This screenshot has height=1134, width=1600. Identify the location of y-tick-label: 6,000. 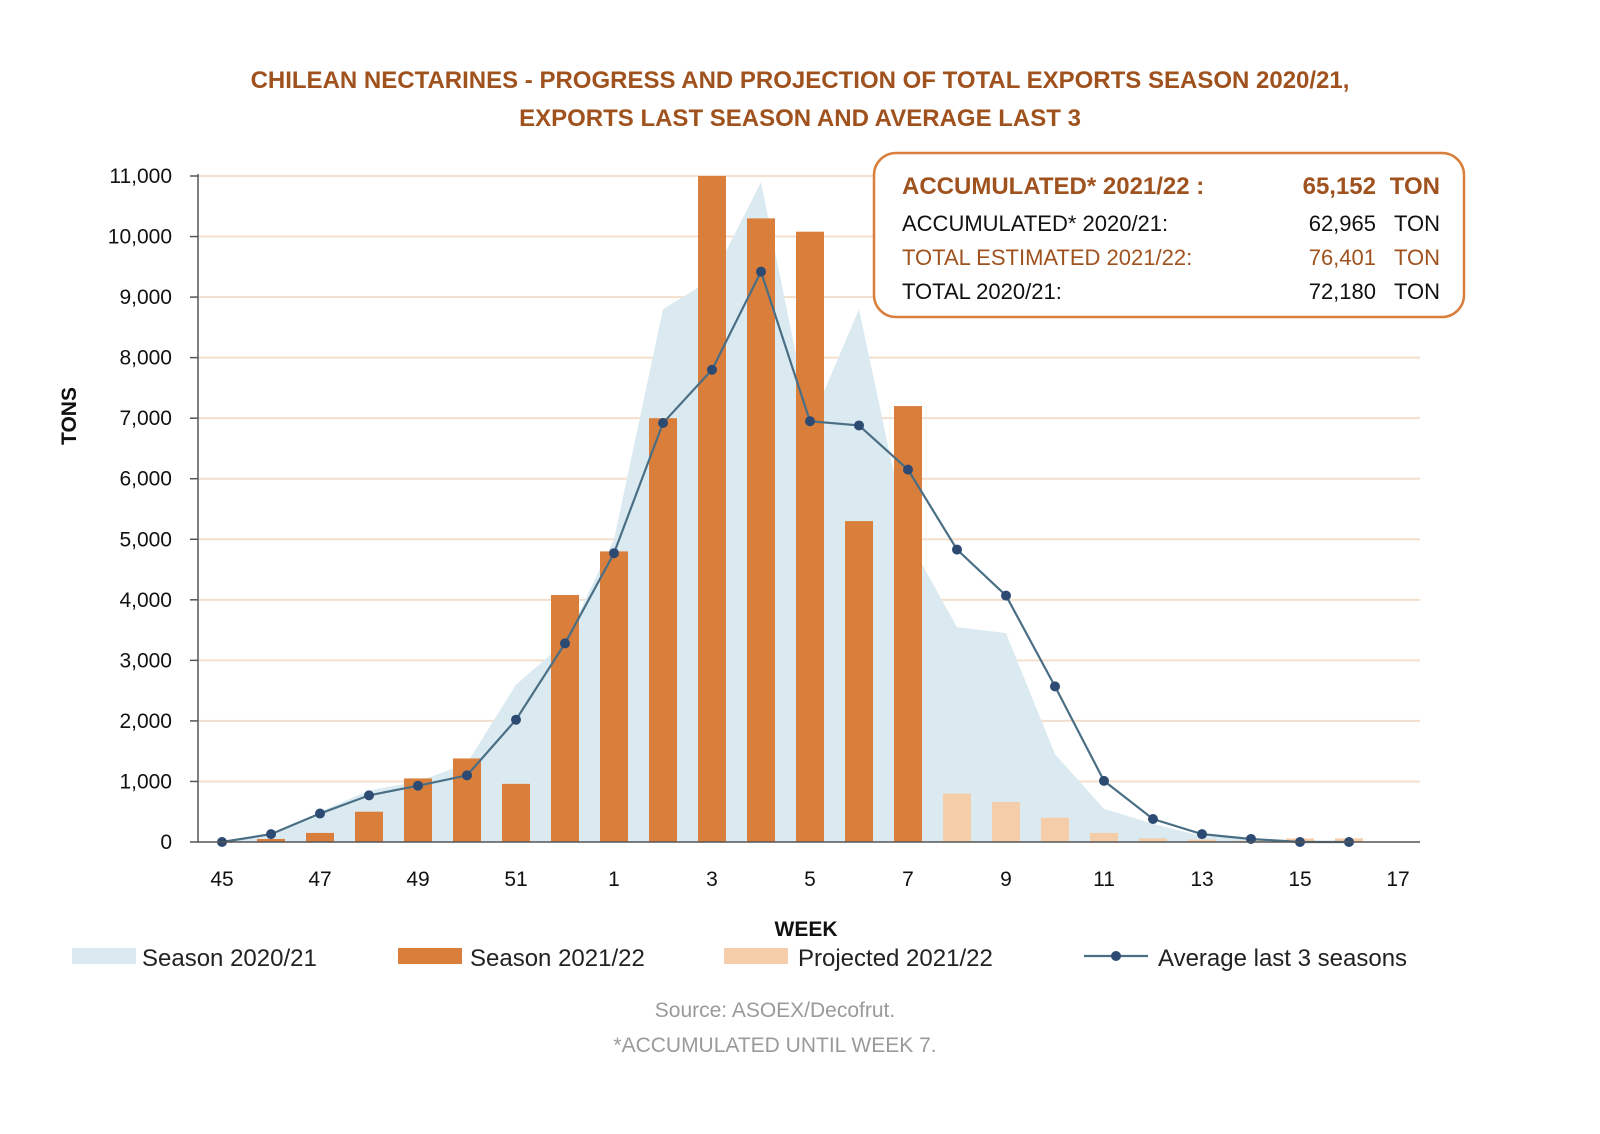
(145, 479).